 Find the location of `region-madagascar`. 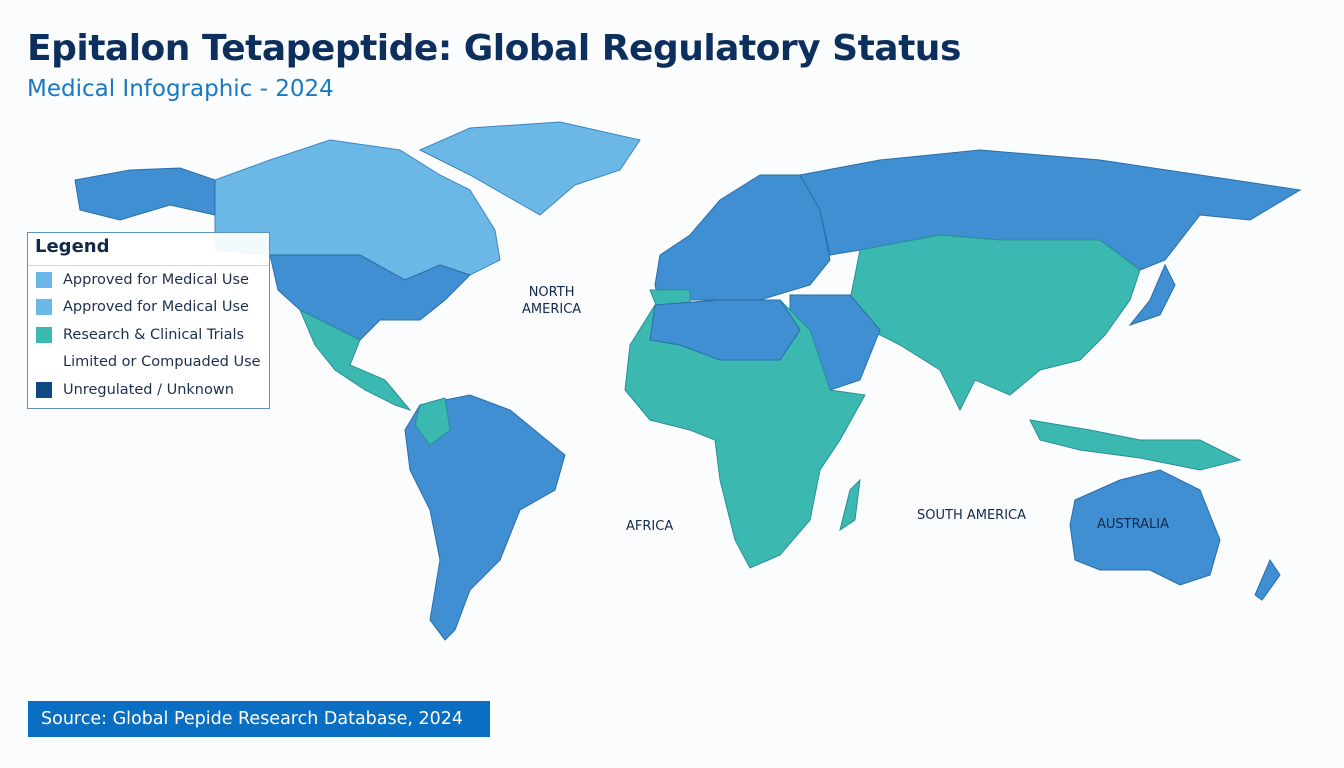

region-madagascar is located at coordinates (850, 505).